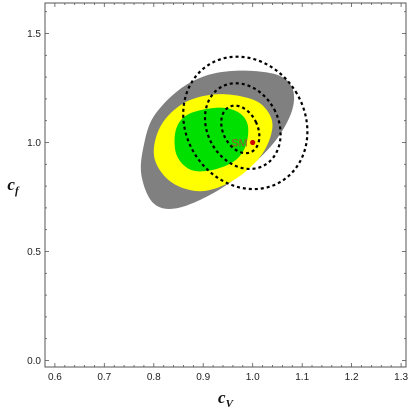 This screenshot has width=409, height=410. What do you see at coordinates (253, 377) in the screenshot?
I see `x-tick-label: 1.0` at bounding box center [253, 377].